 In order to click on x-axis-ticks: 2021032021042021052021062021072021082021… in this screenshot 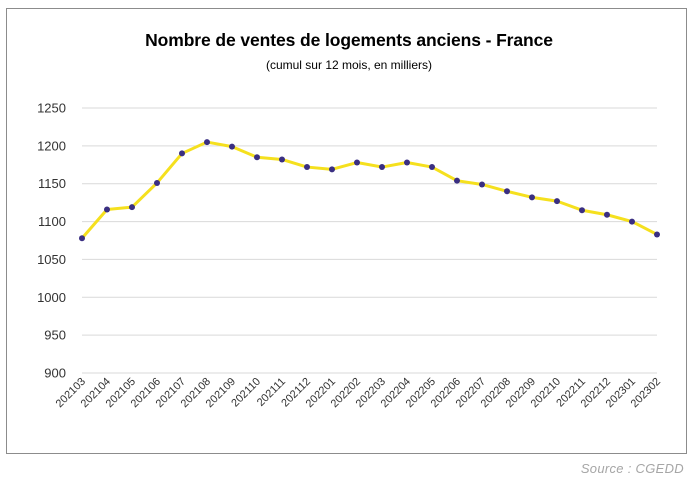, I will do `click(358, 393)`.